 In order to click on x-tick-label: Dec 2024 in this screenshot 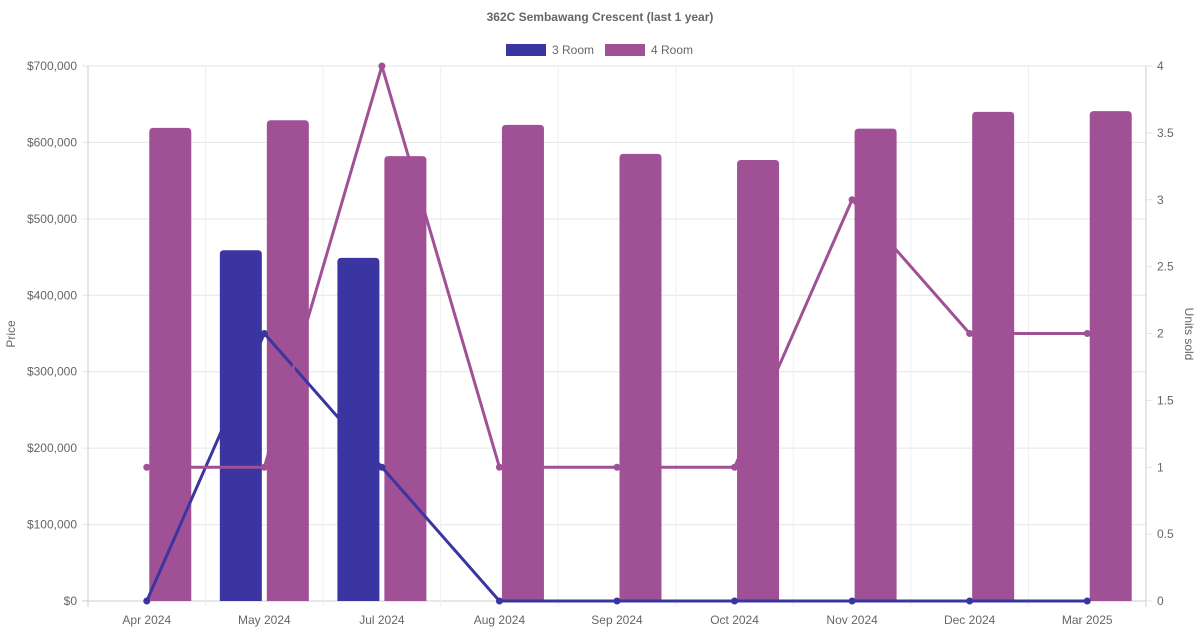, I will do `click(970, 620)`.